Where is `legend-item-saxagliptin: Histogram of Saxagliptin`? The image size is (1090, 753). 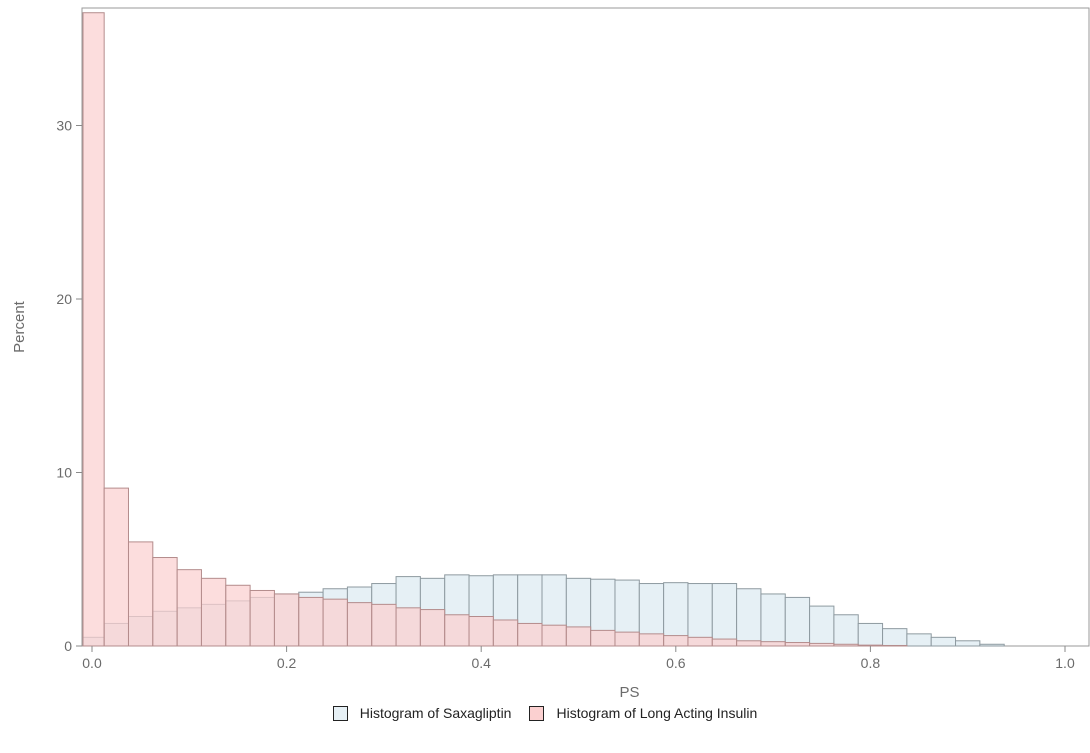
legend-item-saxagliptin: Histogram of Saxagliptin is located at coordinates (422, 713).